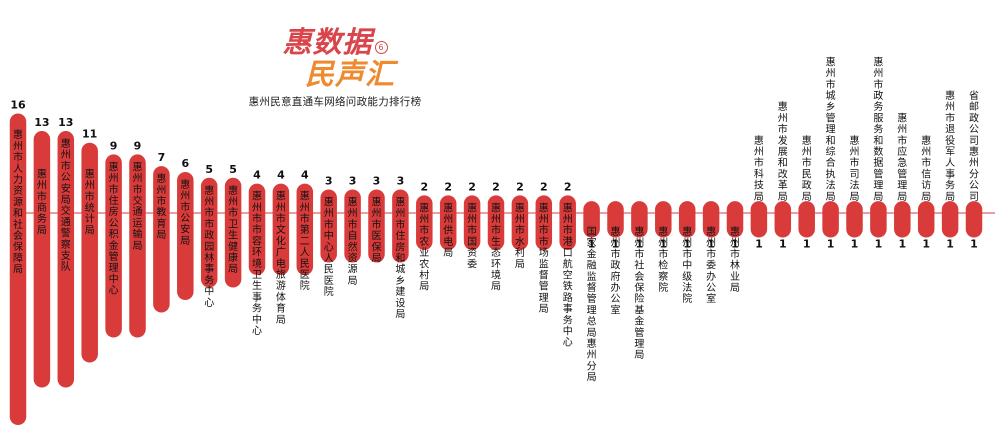 The height and width of the screenshot is (430, 1000). What do you see at coordinates (855, 168) in the screenshot?
I see `category-label: 惠州市司法局` at bounding box center [855, 168].